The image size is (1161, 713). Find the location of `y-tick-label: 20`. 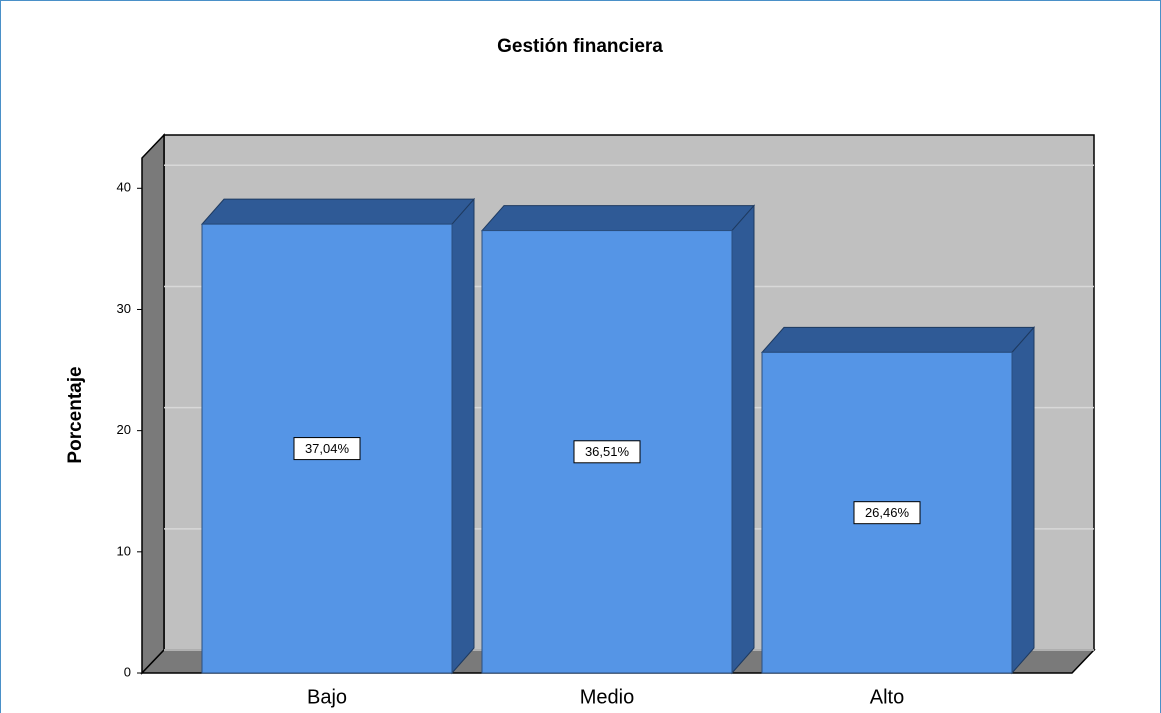

y-tick-label: 20 is located at coordinates (124, 429).